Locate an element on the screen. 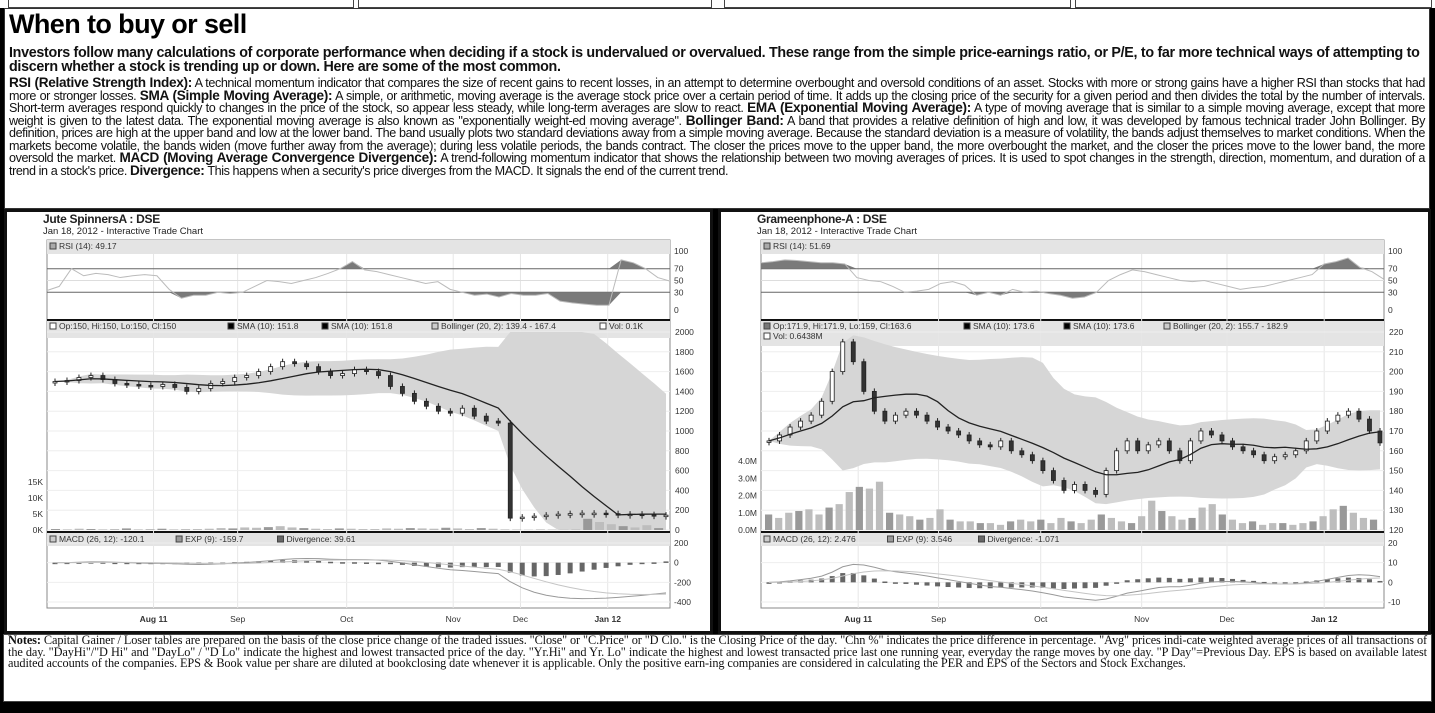 Image resolution: width=1435 pixels, height=713 pixels. price-tick-label: 1600 is located at coordinates (684, 372).